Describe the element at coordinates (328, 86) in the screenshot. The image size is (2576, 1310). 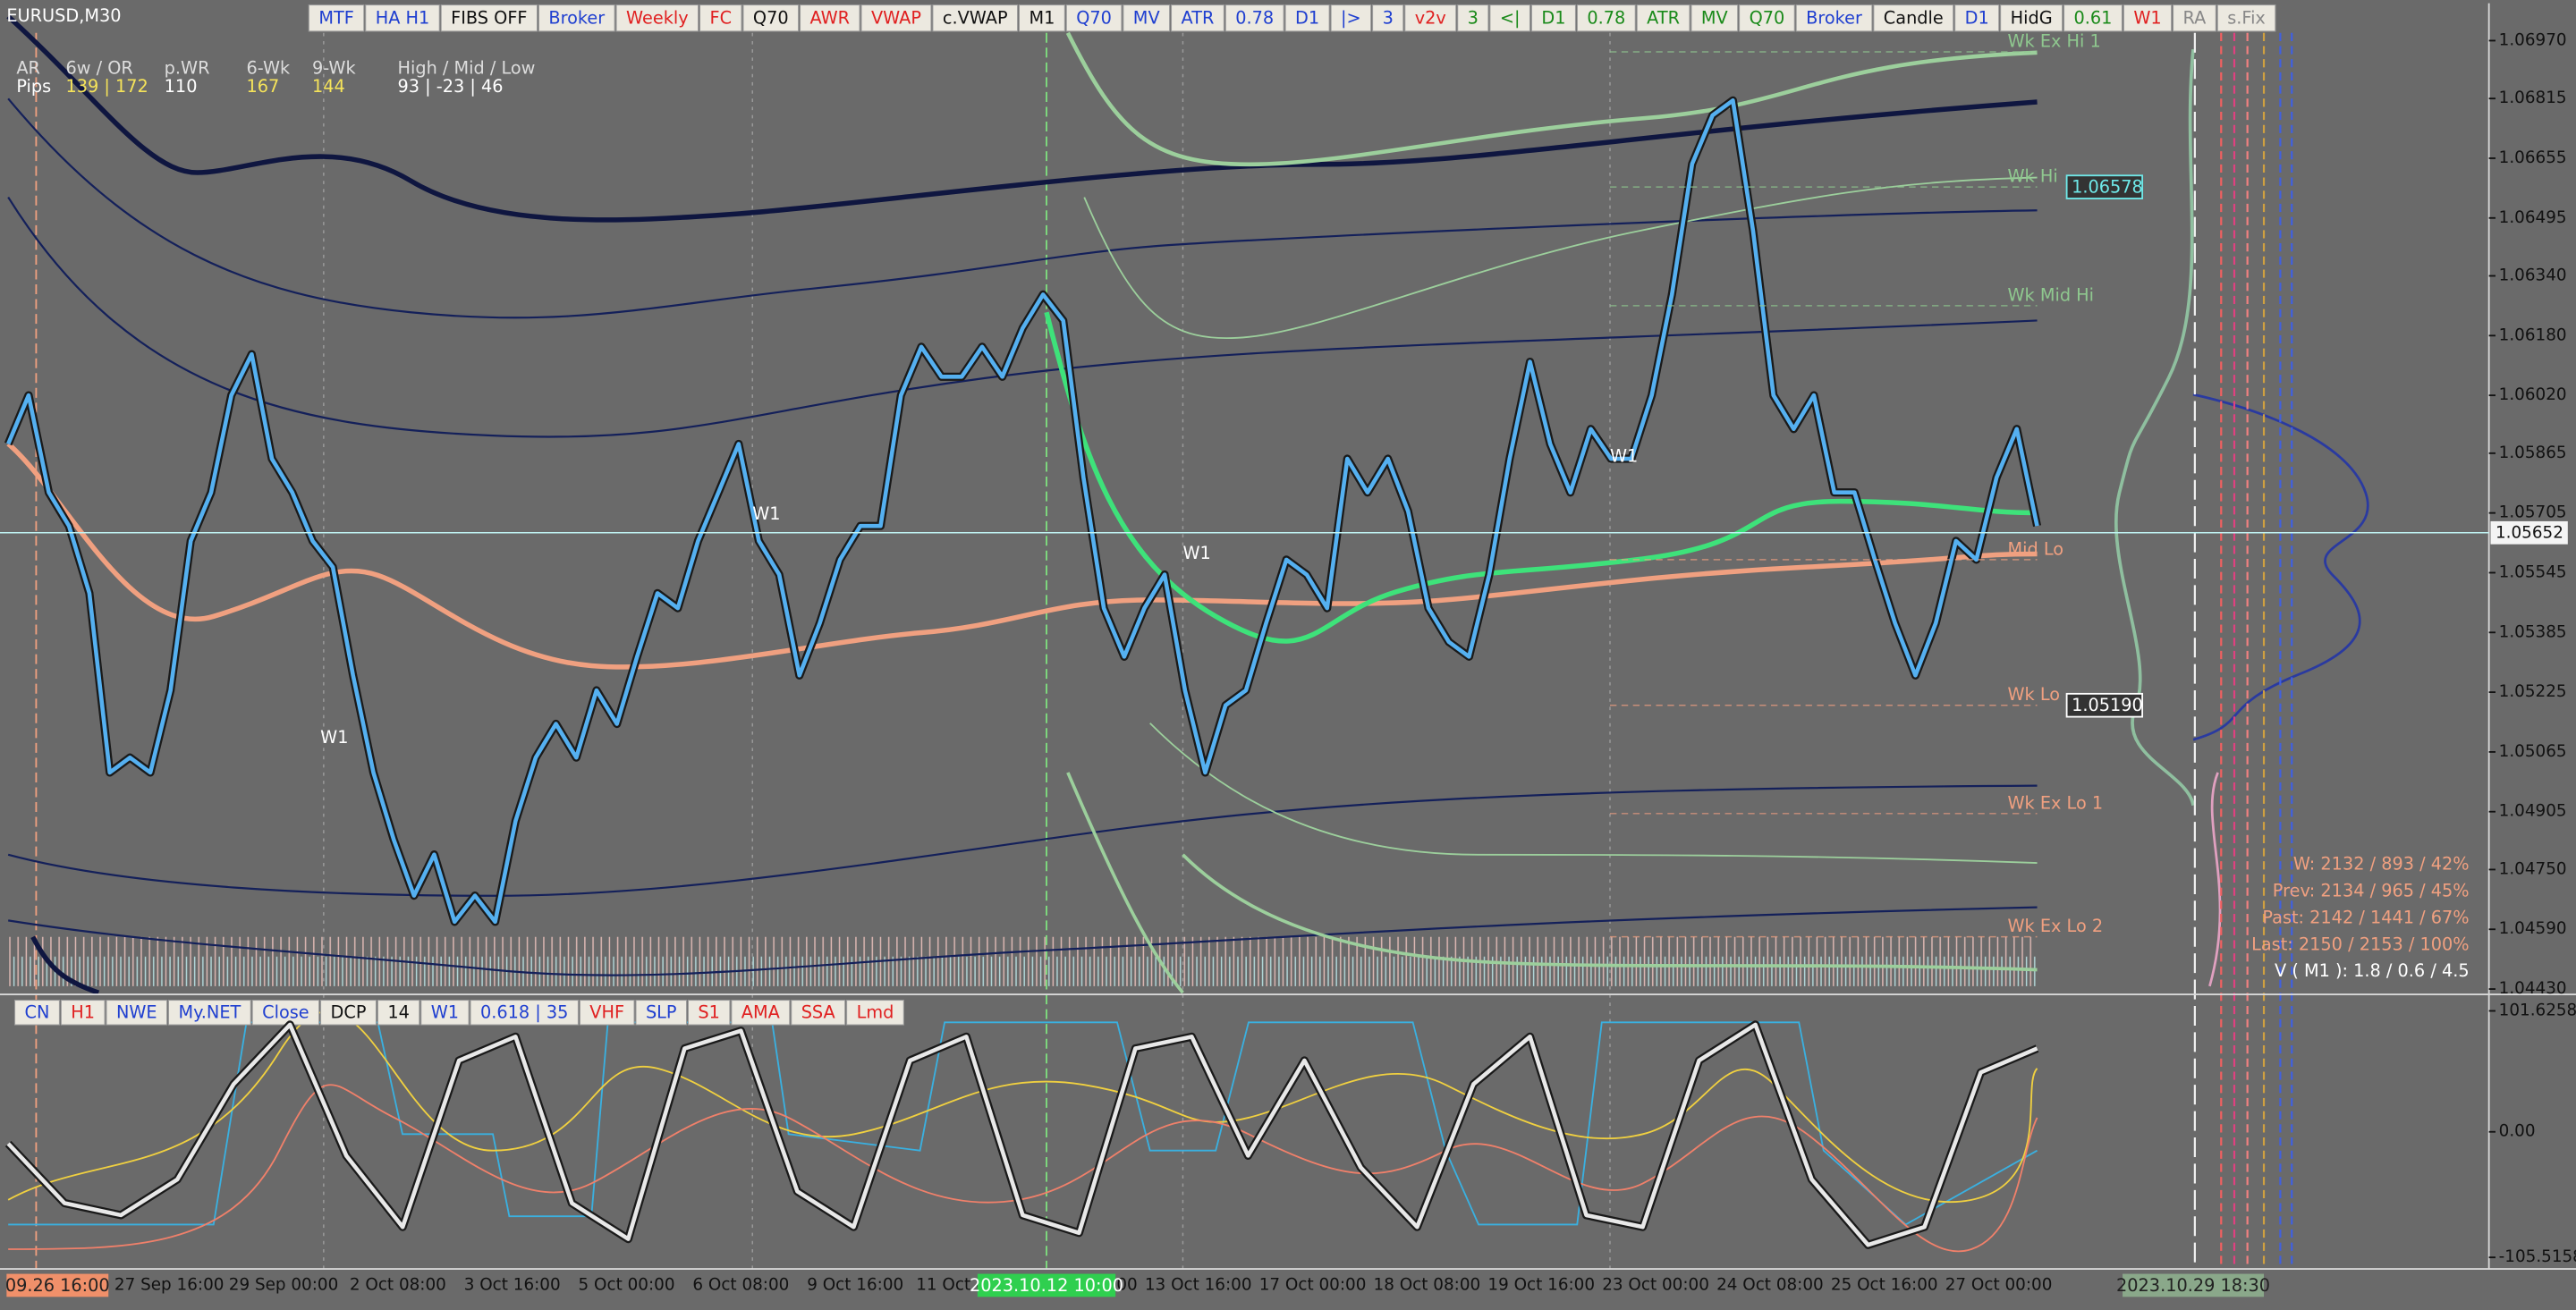
I see `info-value: 144` at that location.